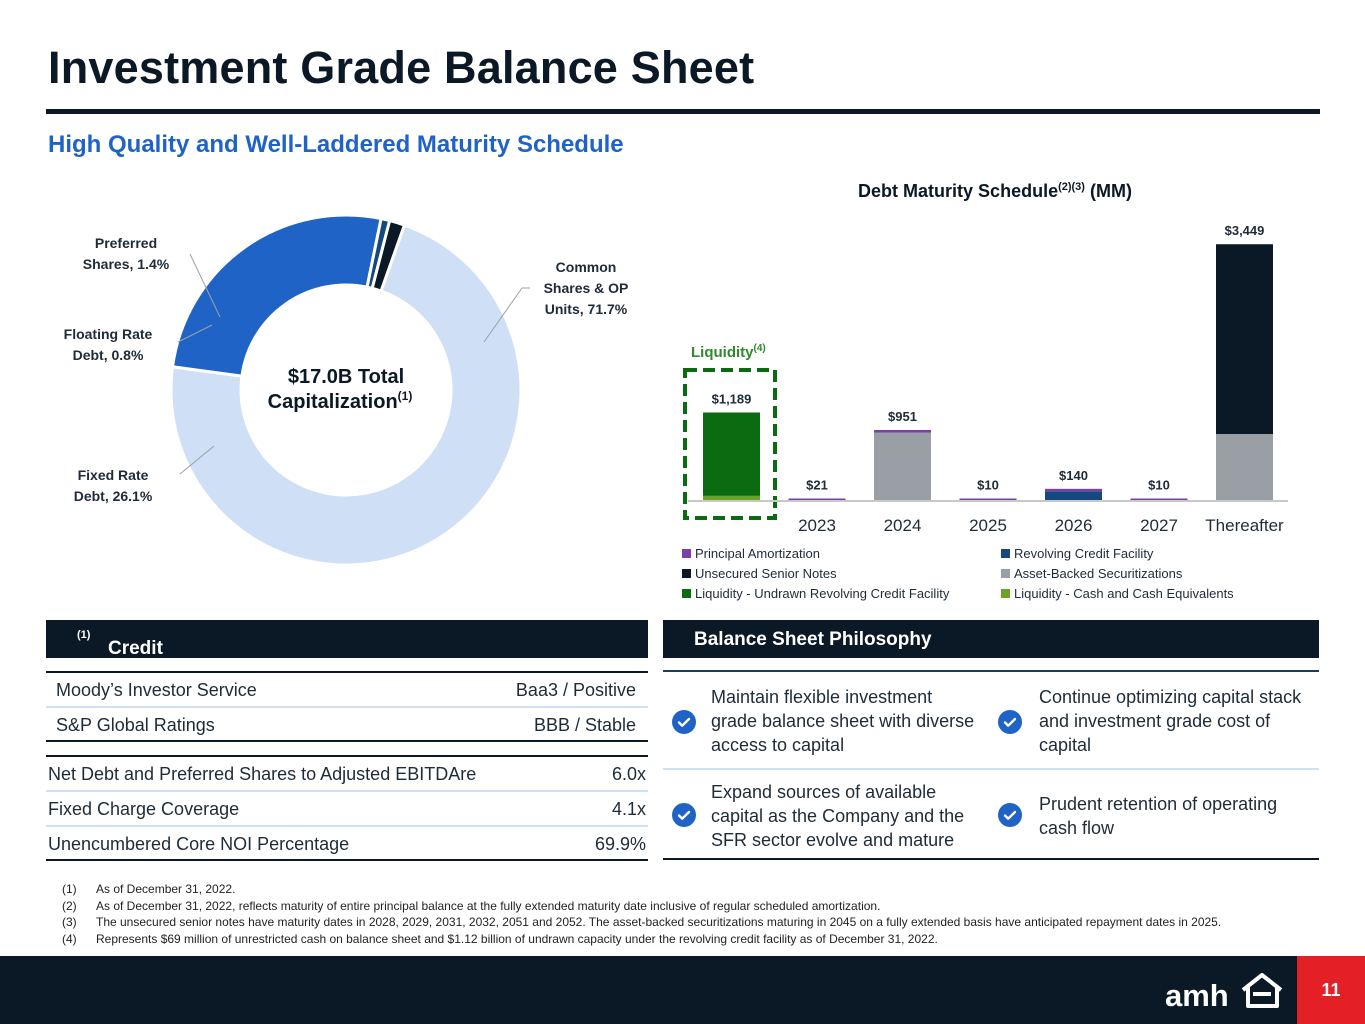 The image size is (1365, 1024). What do you see at coordinates (731, 498) in the screenshot?
I see `bar-liquidity-liquidity-cash-and-cash-equivalents` at bounding box center [731, 498].